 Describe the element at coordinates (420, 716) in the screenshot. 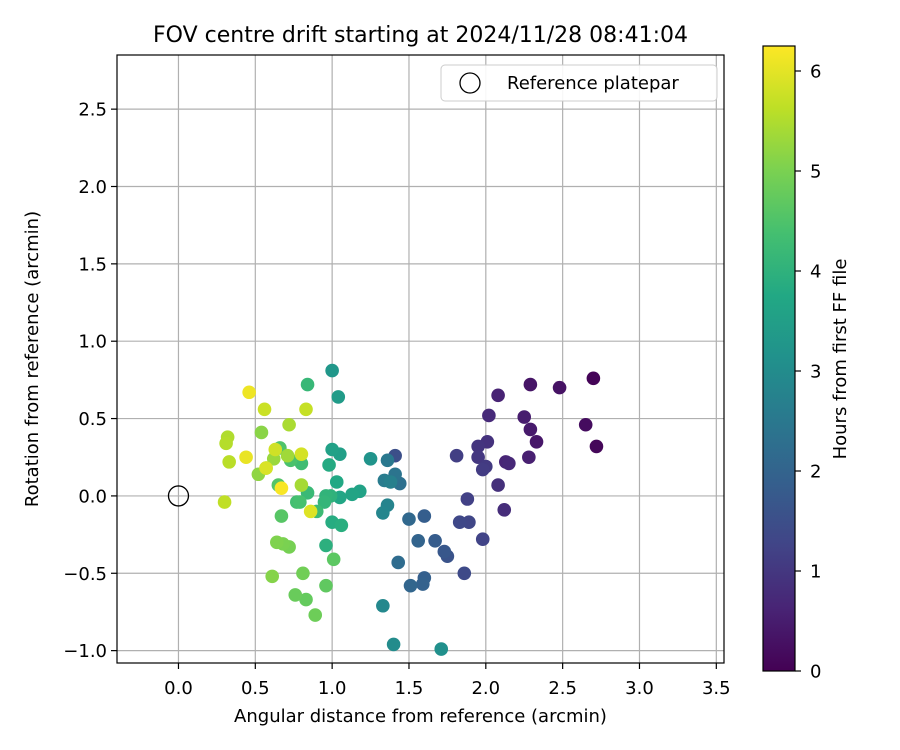

I see `x-axis-label: Angular distance from reference (arcmin)` at that location.